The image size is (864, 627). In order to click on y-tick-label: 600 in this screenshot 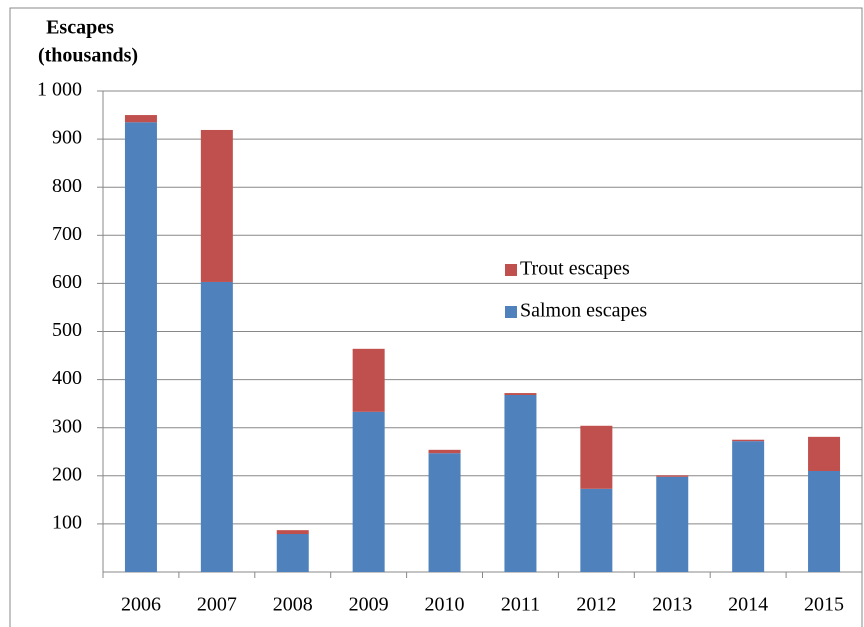, I will do `click(67, 282)`.